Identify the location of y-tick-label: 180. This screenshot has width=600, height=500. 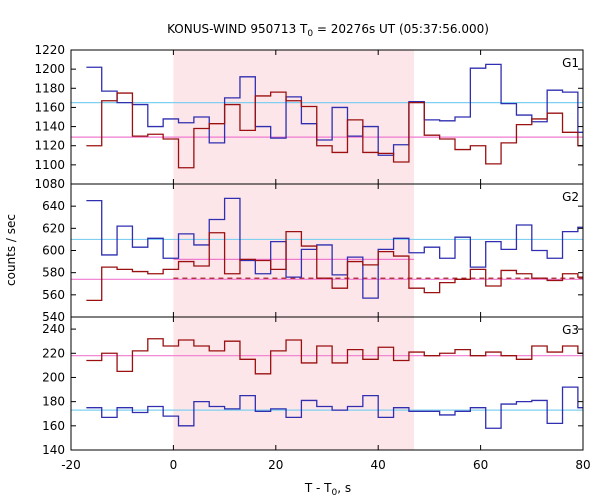
(53, 402).